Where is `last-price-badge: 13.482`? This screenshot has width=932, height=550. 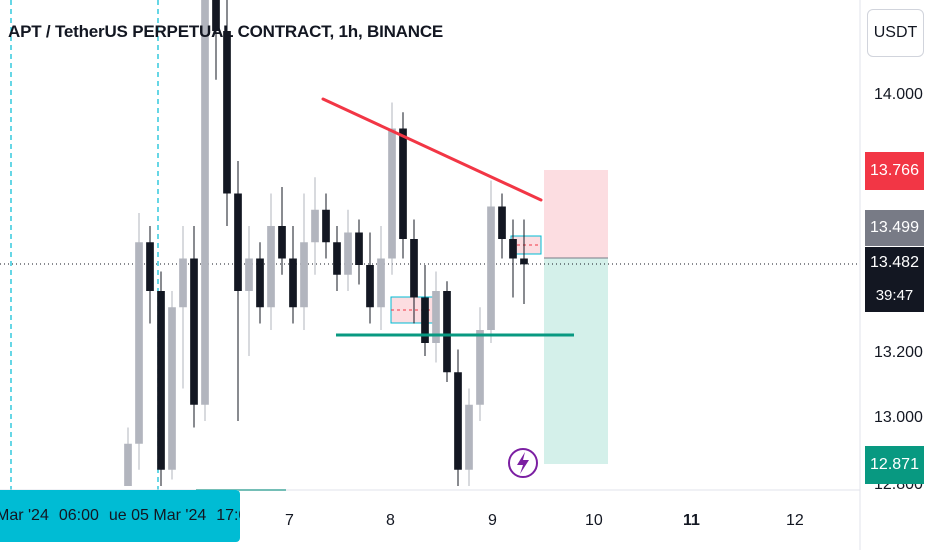 last-price-badge: 13.482 is located at coordinates (894, 263).